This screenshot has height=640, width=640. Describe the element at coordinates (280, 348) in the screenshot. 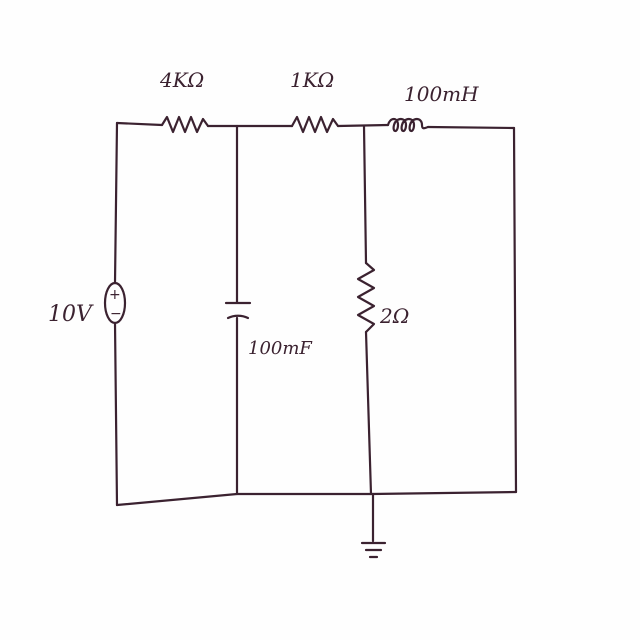

I see `capacitor-label: 100mF` at that location.